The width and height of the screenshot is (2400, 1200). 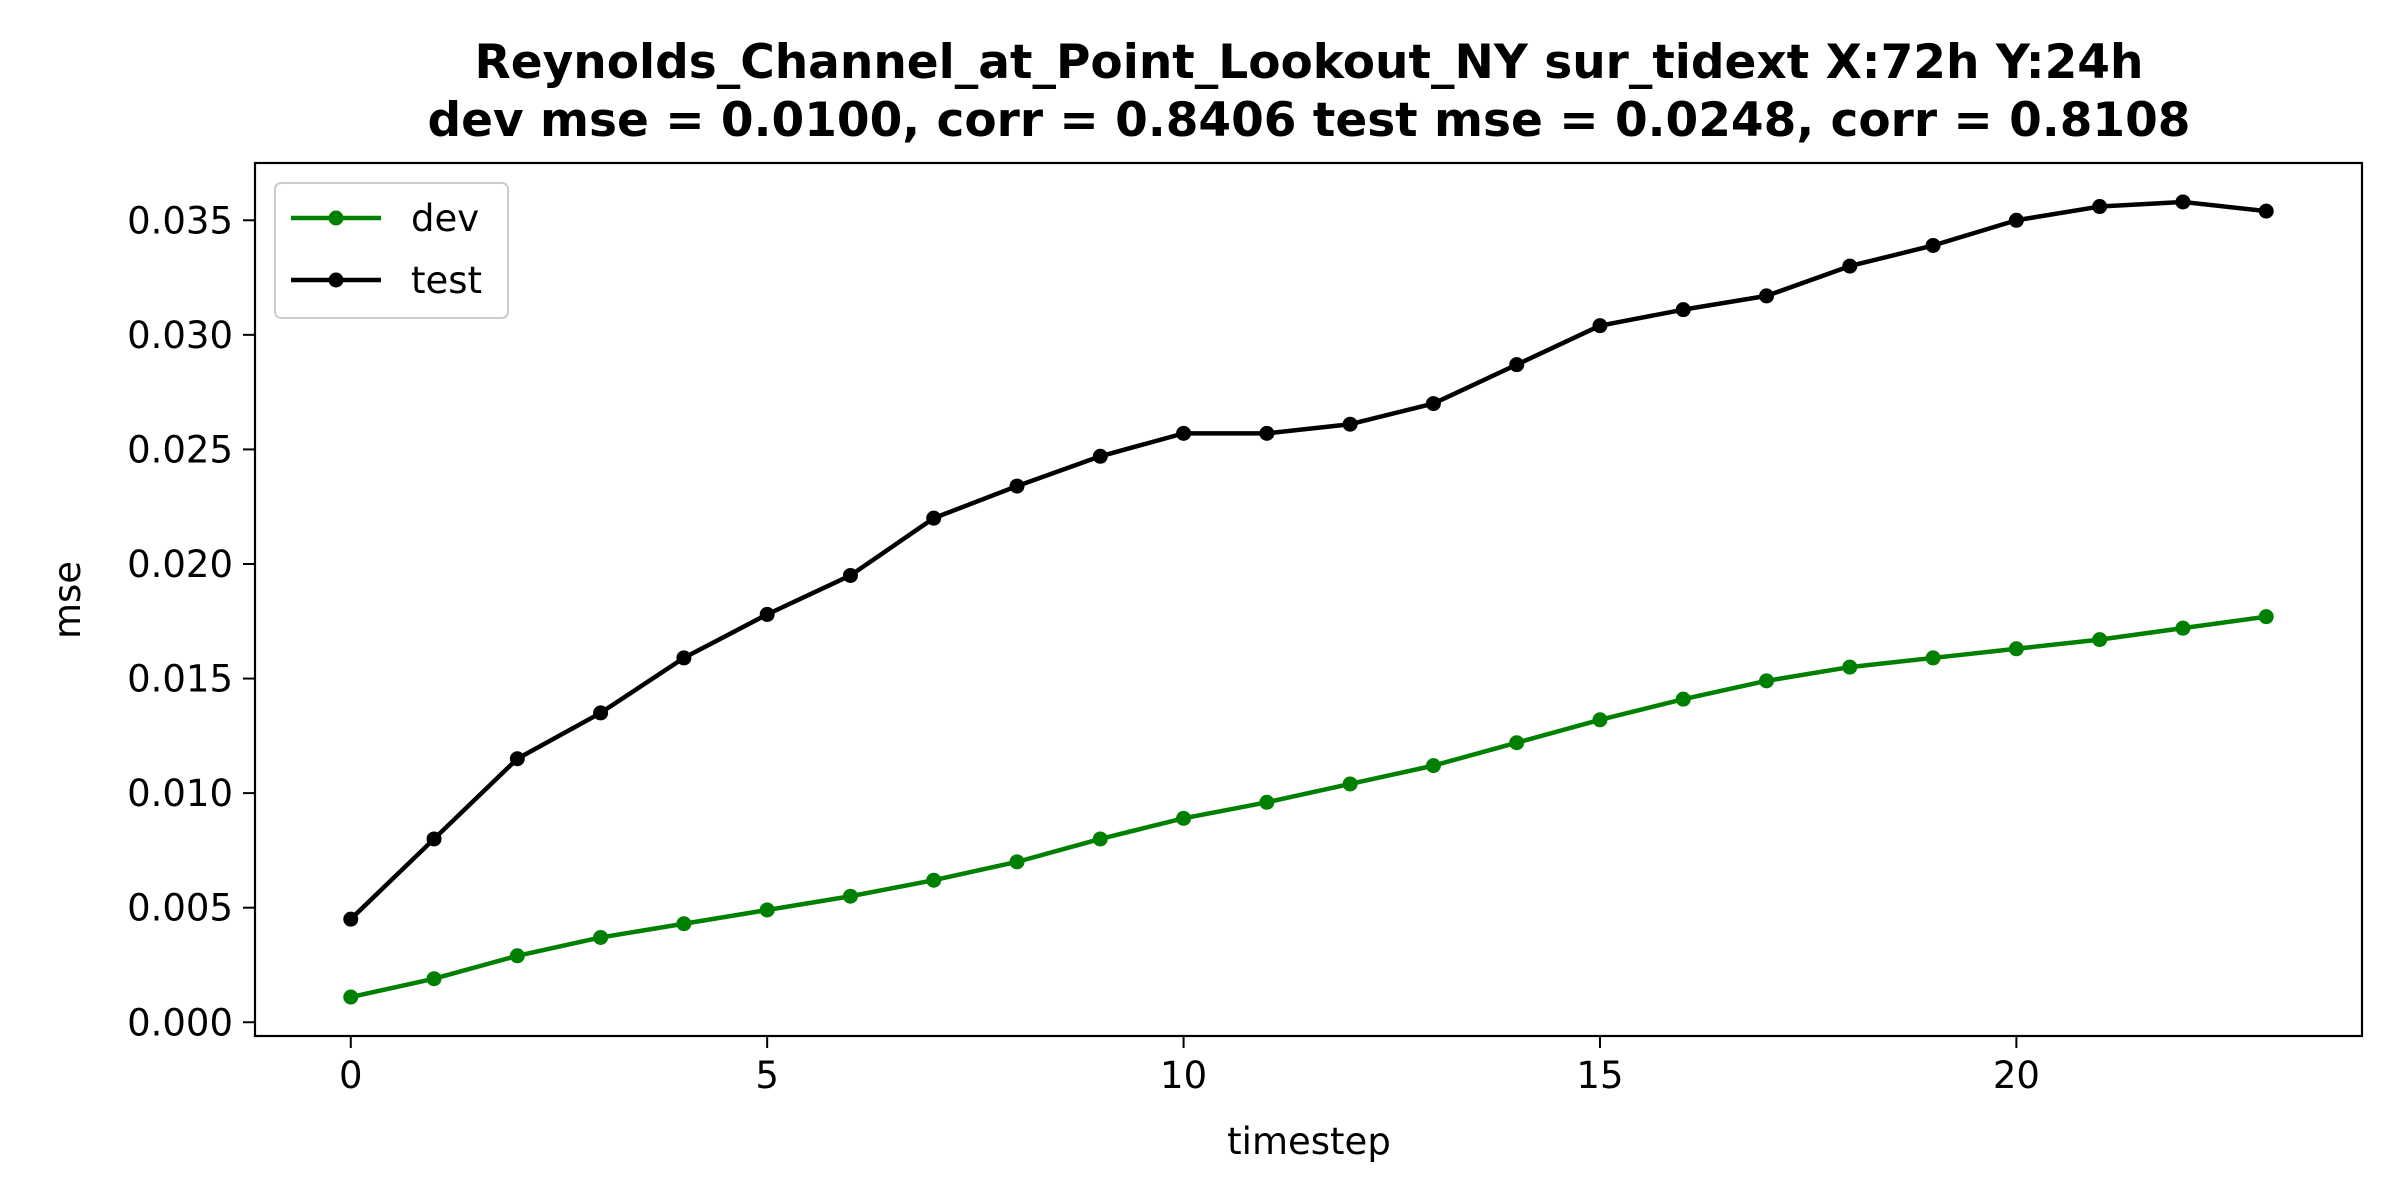 I want to click on y-tick-label: 0.000, so click(x=180, y=1022).